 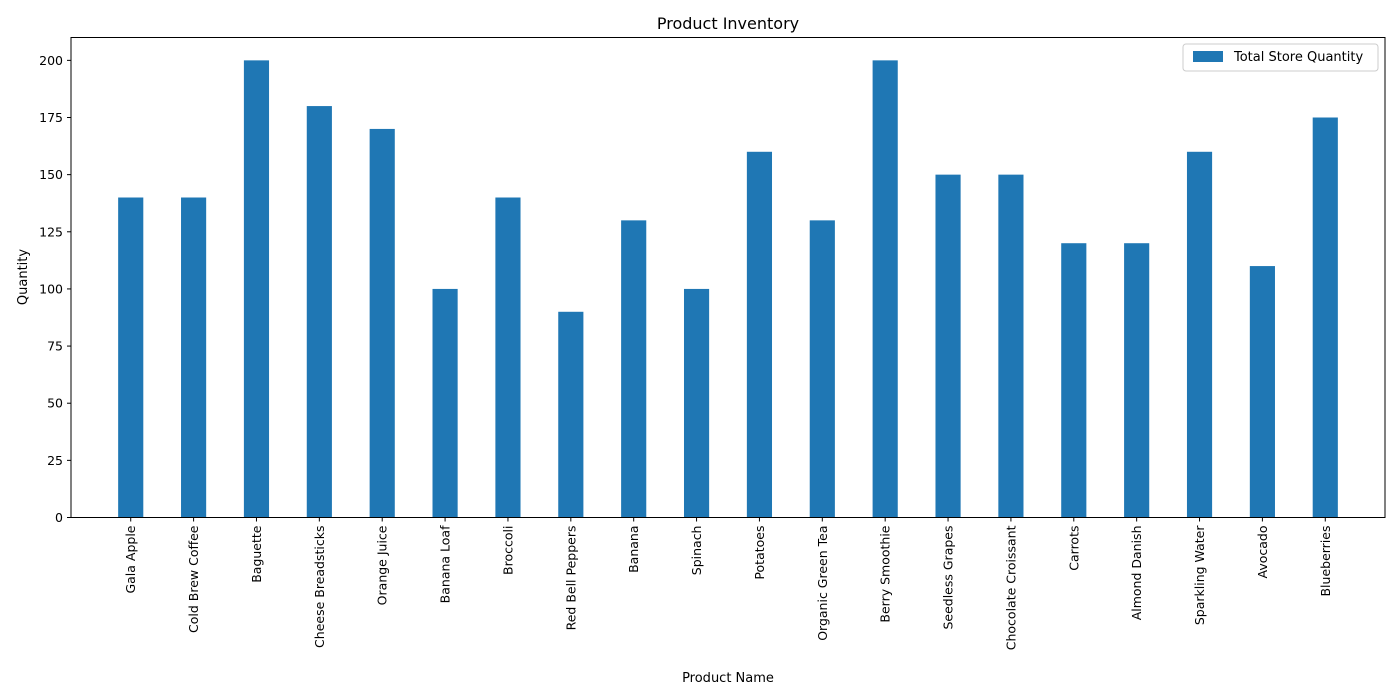 I want to click on legend: Total Store Quantity, so click(x=1280, y=57).